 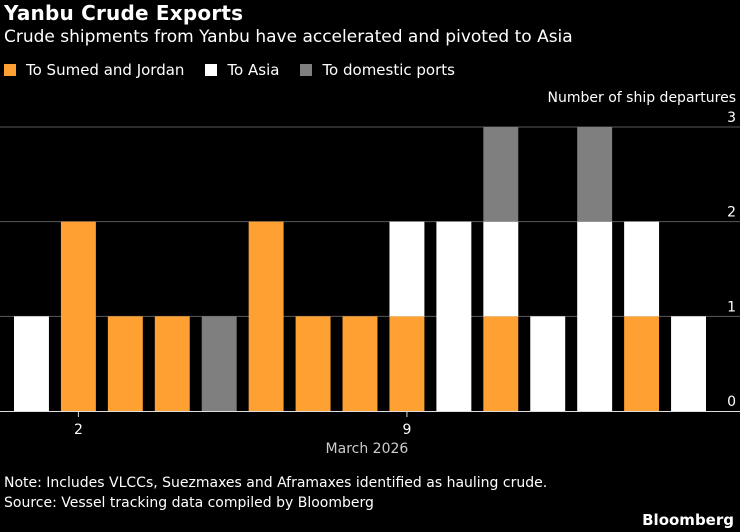 What do you see at coordinates (253, 70) in the screenshot?
I see `legend-label-asia: To Asia` at bounding box center [253, 70].